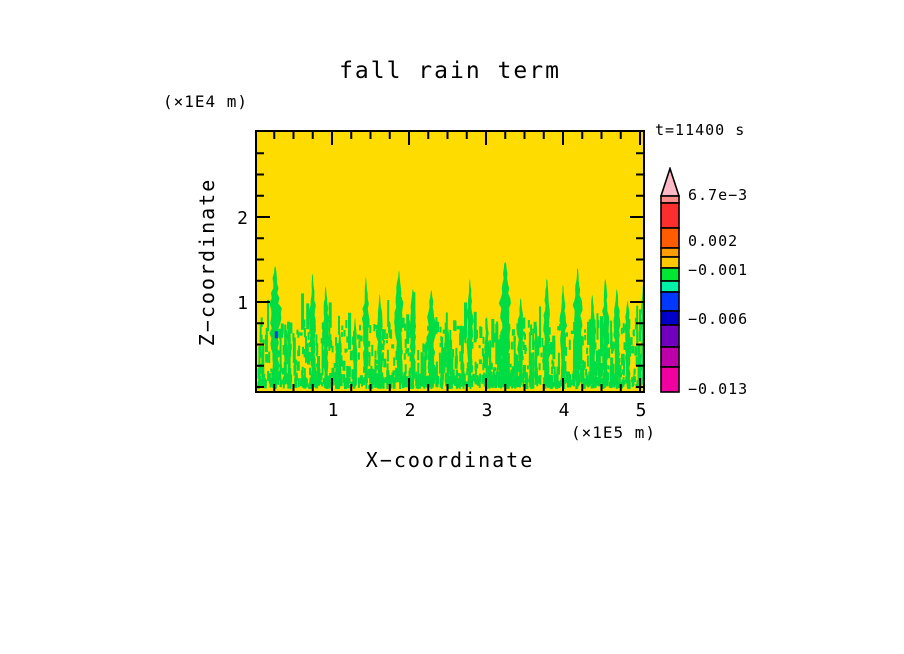 The width and height of the screenshot is (904, 654). What do you see at coordinates (206, 101) in the screenshot?
I see `z-axis-unit-label: (×1E4 m)` at bounding box center [206, 101].